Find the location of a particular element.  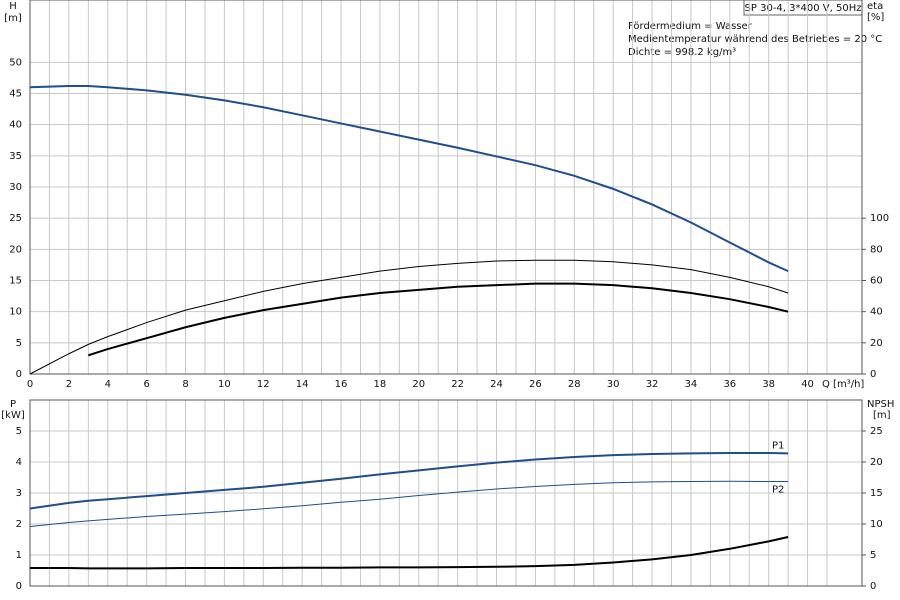

x-axis-title: Q [m³/h] is located at coordinates (843, 384).